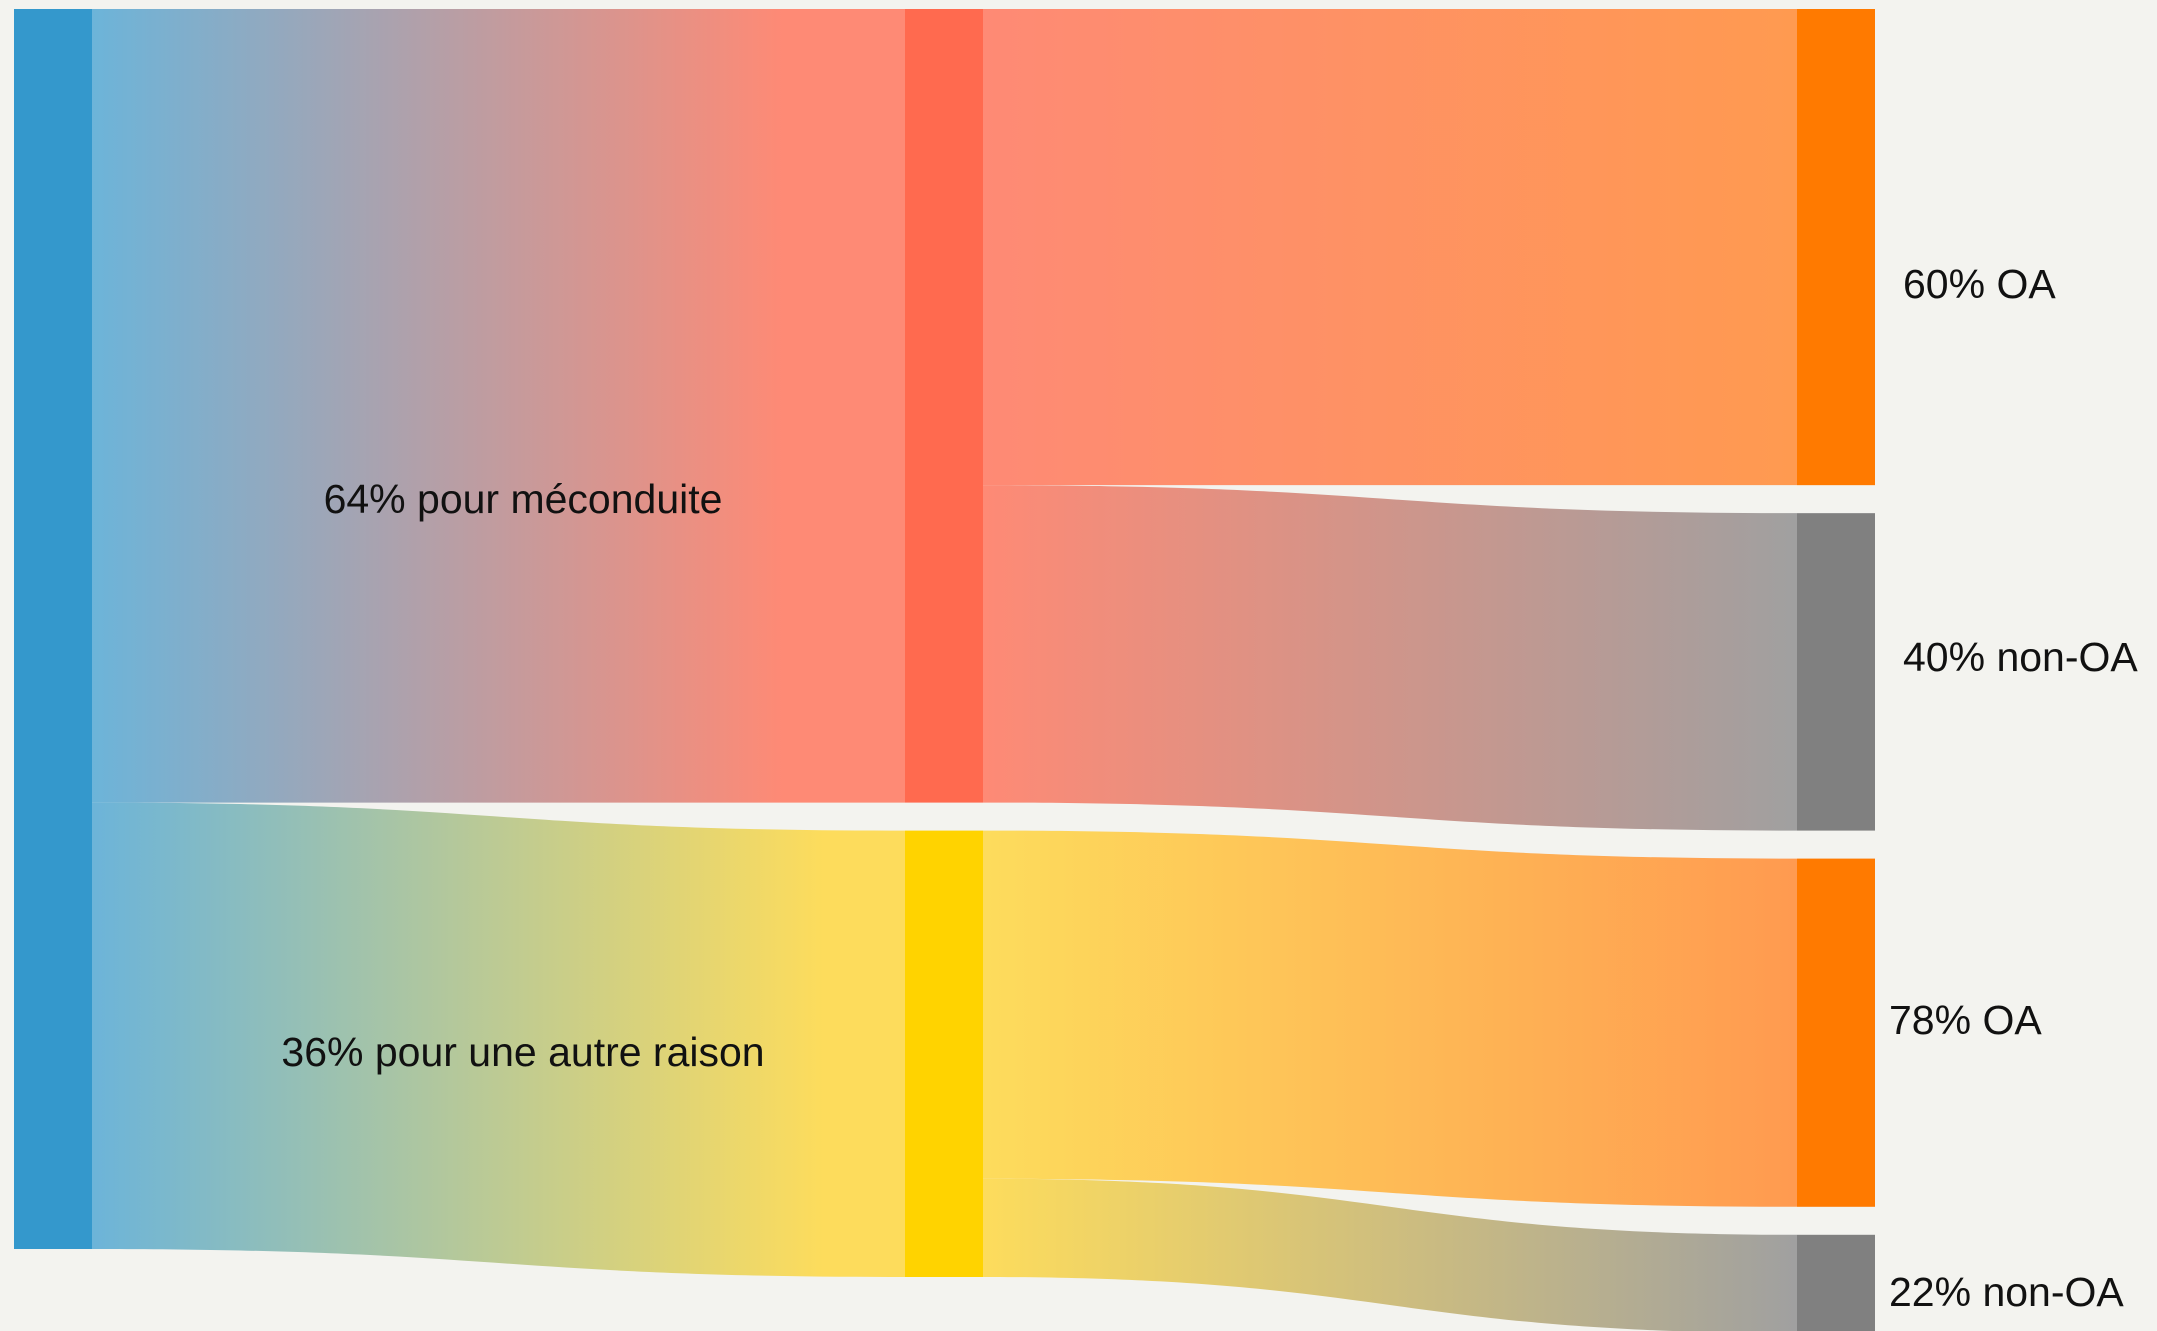 The image size is (2157, 1331). I want to click on node-misconduct, so click(944, 406).